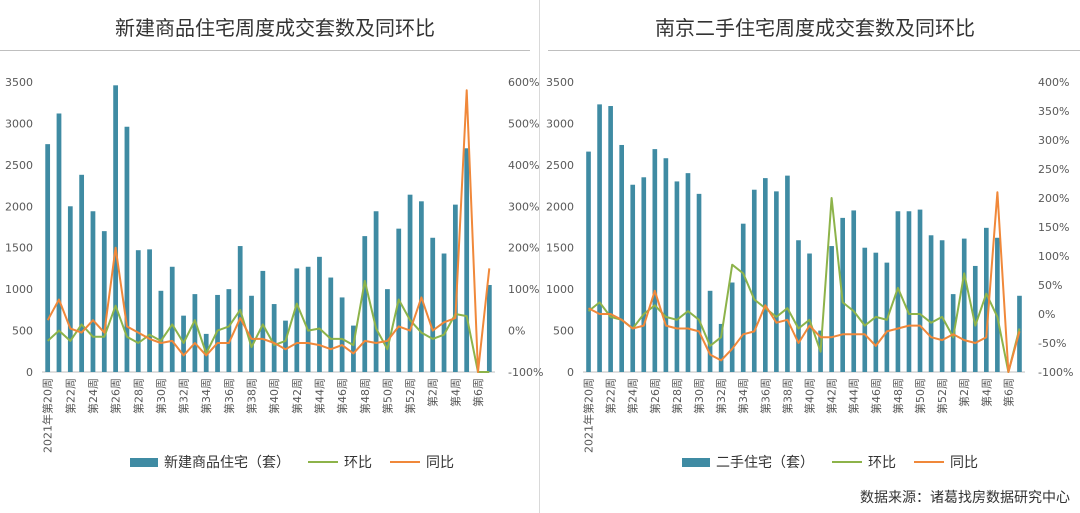  What do you see at coordinates (539, 256) in the screenshot?
I see `panel-divider` at bounding box center [539, 256].